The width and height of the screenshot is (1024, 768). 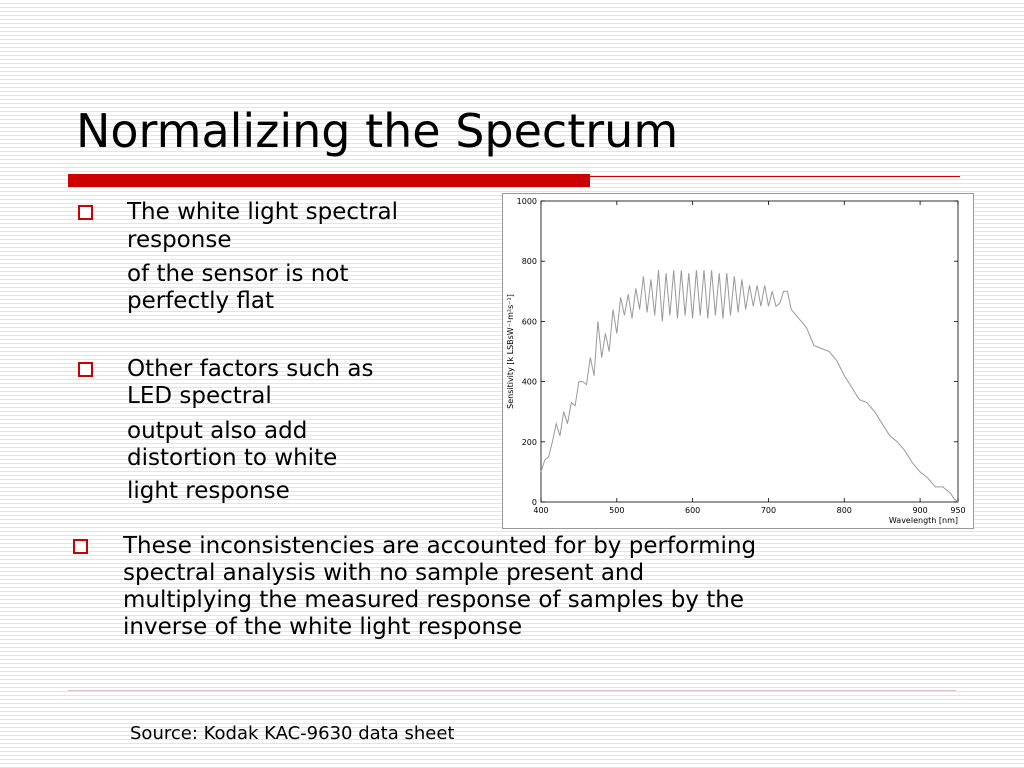 What do you see at coordinates (512, 690) in the screenshot?
I see `footer-rule` at bounding box center [512, 690].